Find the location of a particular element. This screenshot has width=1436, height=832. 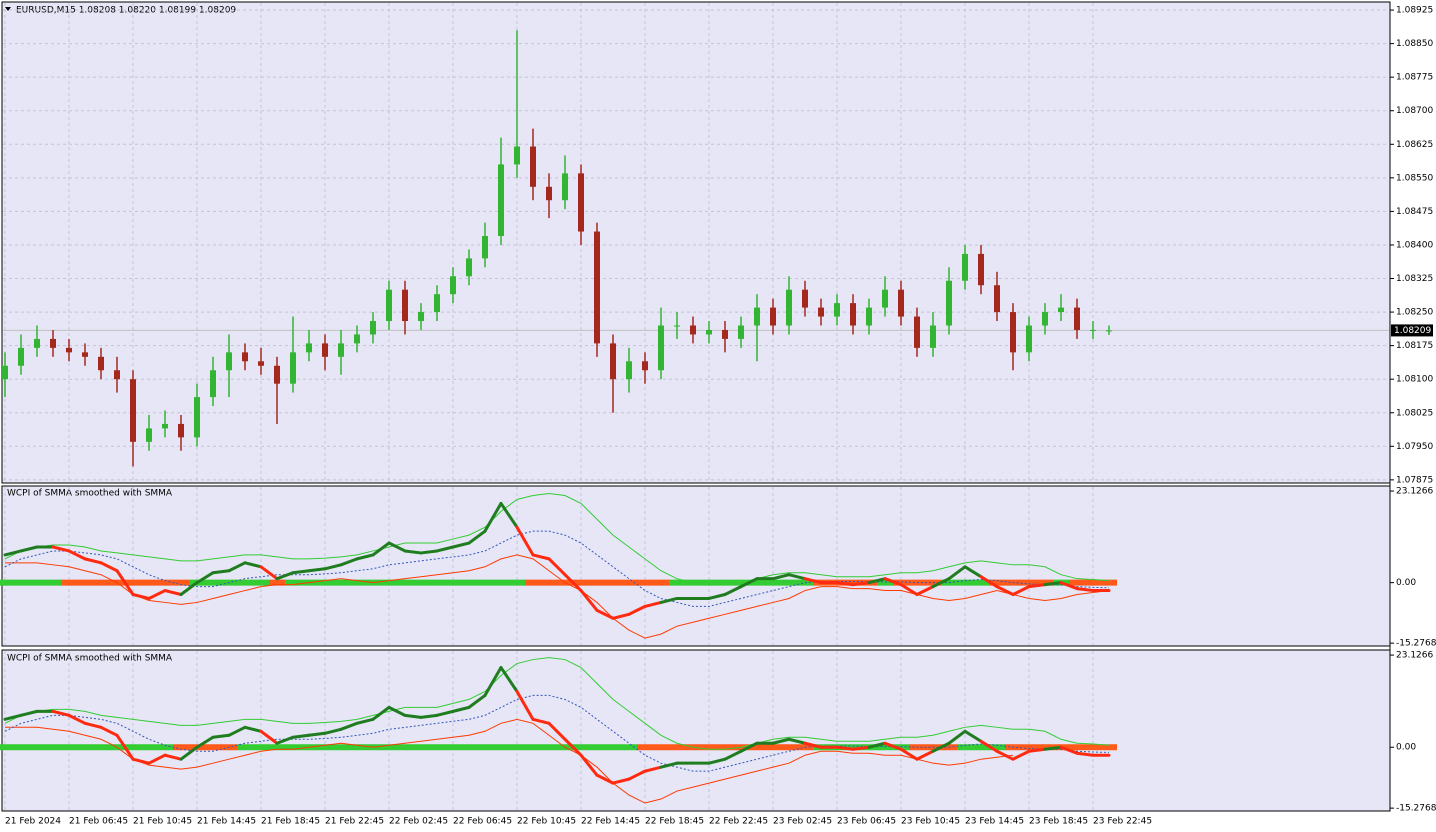

x-tick-label: 23 Feb 14:45 is located at coordinates (994, 822).